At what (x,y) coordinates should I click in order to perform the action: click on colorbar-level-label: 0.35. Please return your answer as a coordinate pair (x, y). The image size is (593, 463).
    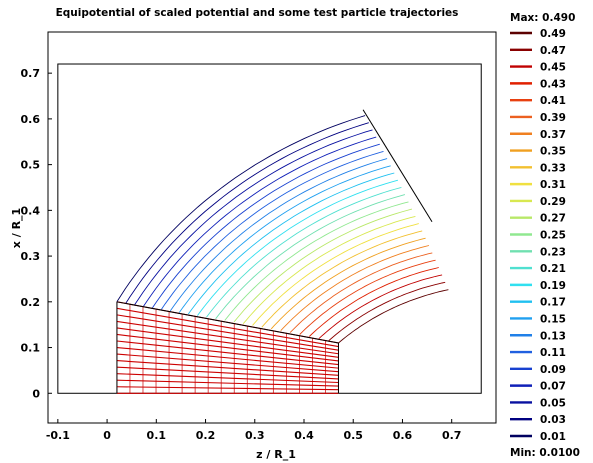
    Looking at the image, I should click on (553, 152).